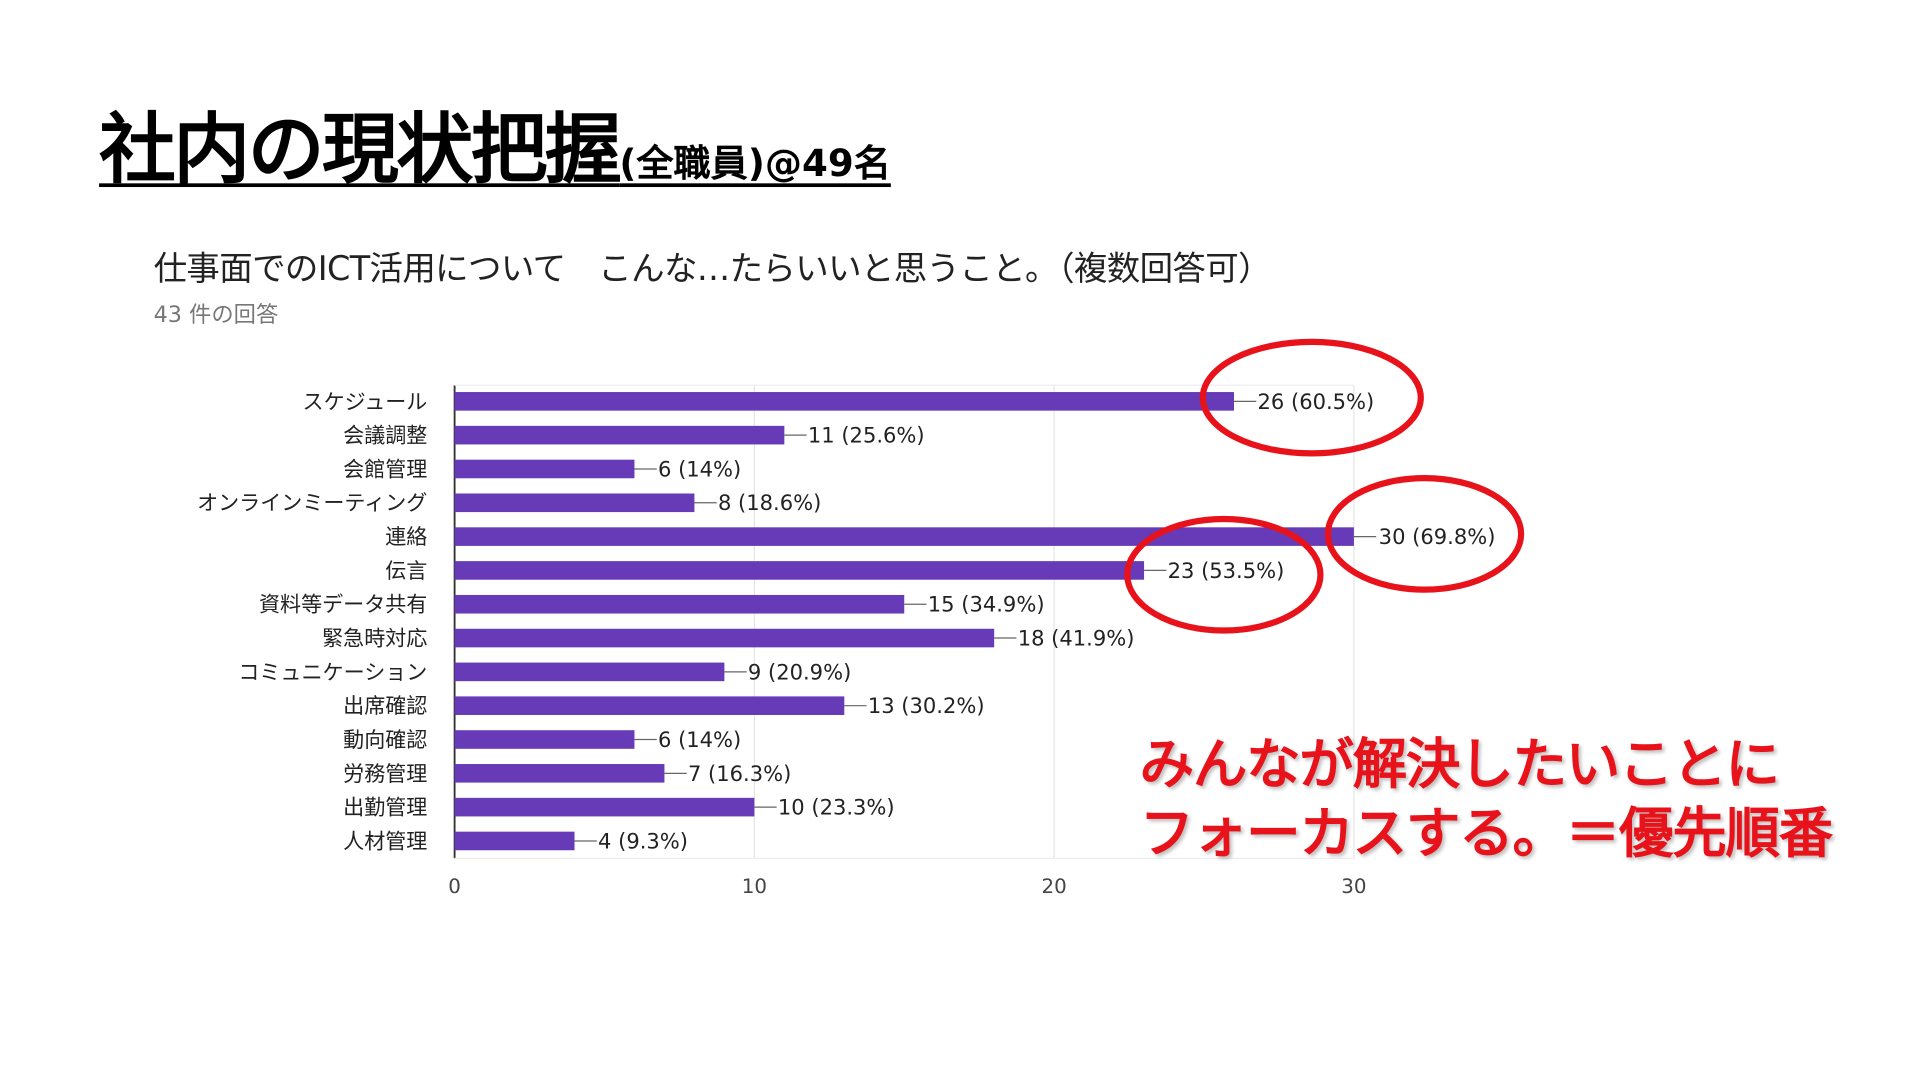  Describe the element at coordinates (866, 435) in the screenshot. I see `data-label: 11 (25.6%)` at that location.